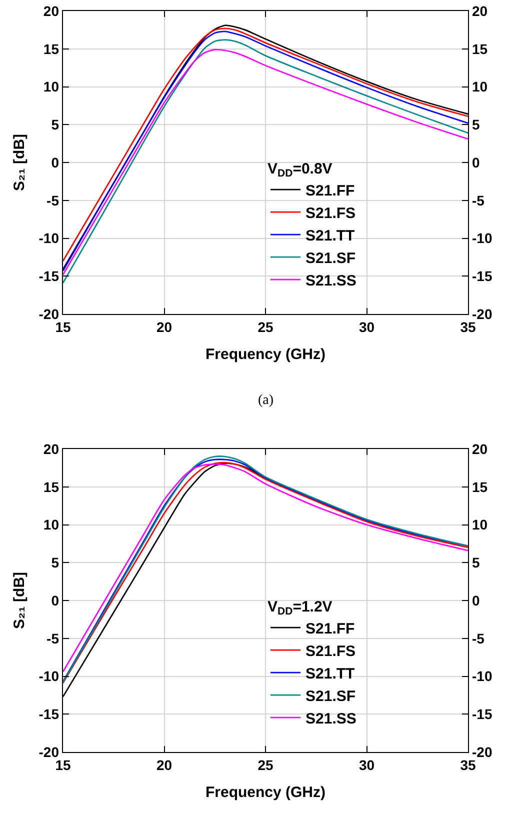 Image resolution: width=505 pixels, height=814 pixels. What do you see at coordinates (300, 170) in the screenshot?
I see `legend-title: V$_{DD}$=0.8V` at bounding box center [300, 170].